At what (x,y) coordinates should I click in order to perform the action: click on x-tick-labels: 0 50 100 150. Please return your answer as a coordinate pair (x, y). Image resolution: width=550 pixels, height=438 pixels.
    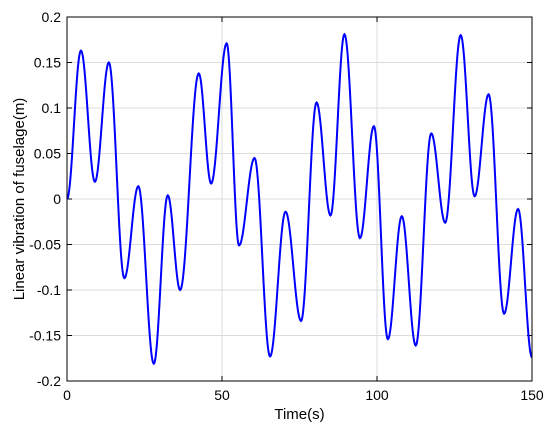
    Looking at the image, I should click on (303, 395).